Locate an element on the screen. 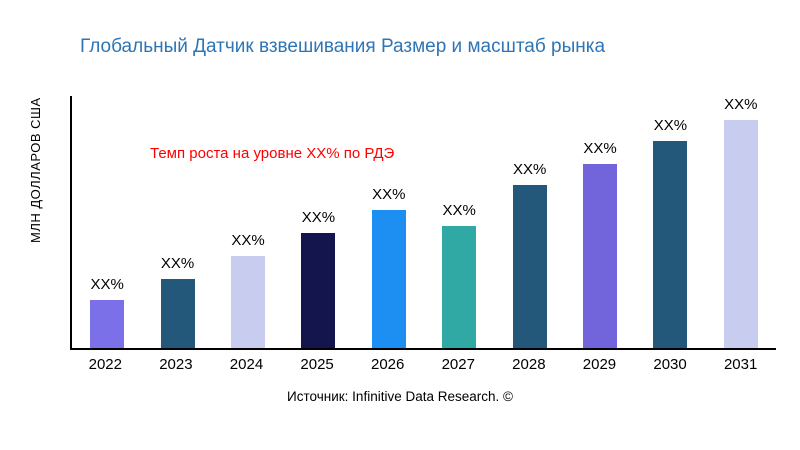 The height and width of the screenshot is (450, 800). bar-2026 is located at coordinates (388, 279).